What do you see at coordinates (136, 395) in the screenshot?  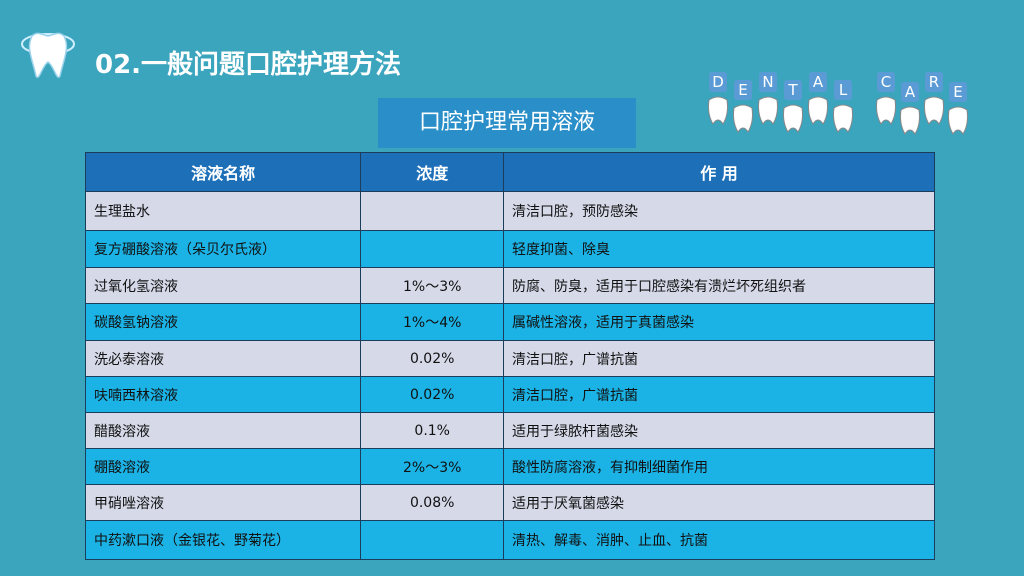 I see `table-cell: 呋喃西林溶液` at bounding box center [136, 395].